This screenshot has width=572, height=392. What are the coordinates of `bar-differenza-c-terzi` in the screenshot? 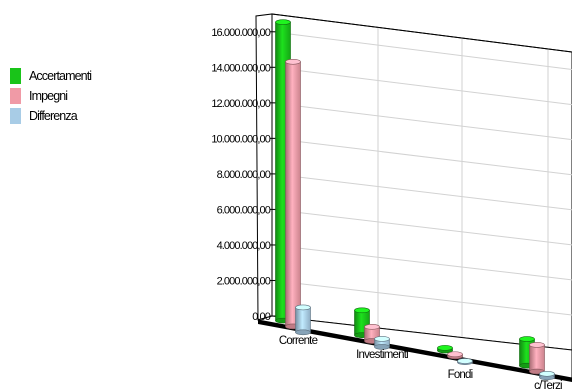 It's located at (547, 376).